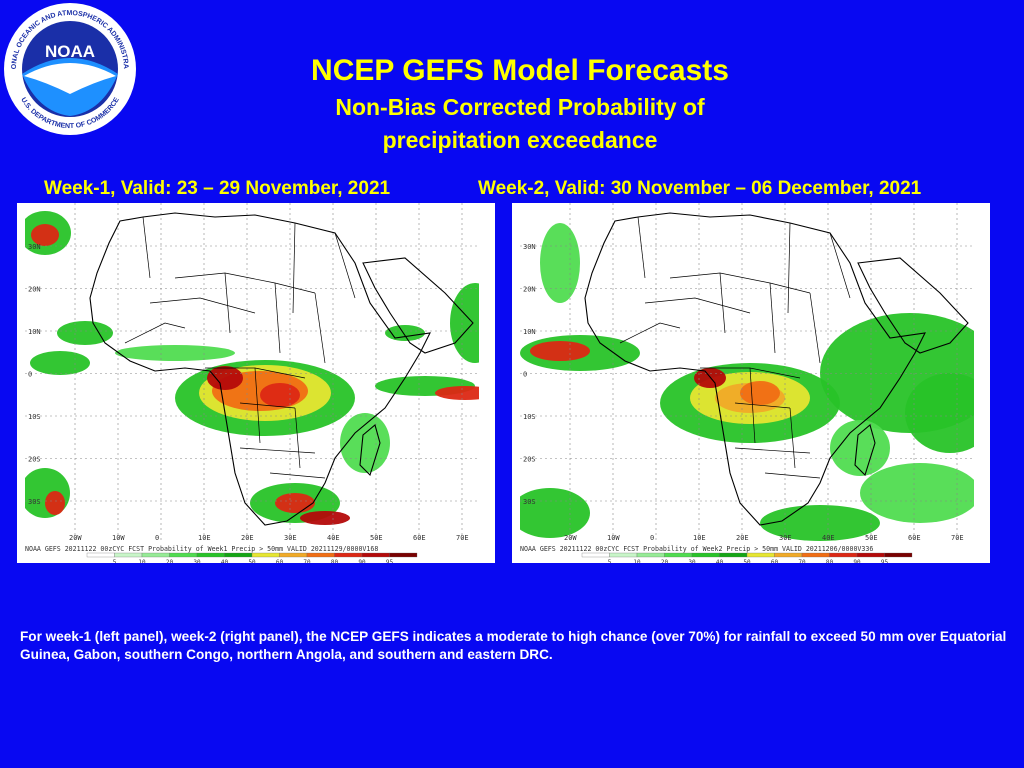  Describe the element at coordinates (525, 375) in the screenshot. I see `lat-label: 0` at that location.